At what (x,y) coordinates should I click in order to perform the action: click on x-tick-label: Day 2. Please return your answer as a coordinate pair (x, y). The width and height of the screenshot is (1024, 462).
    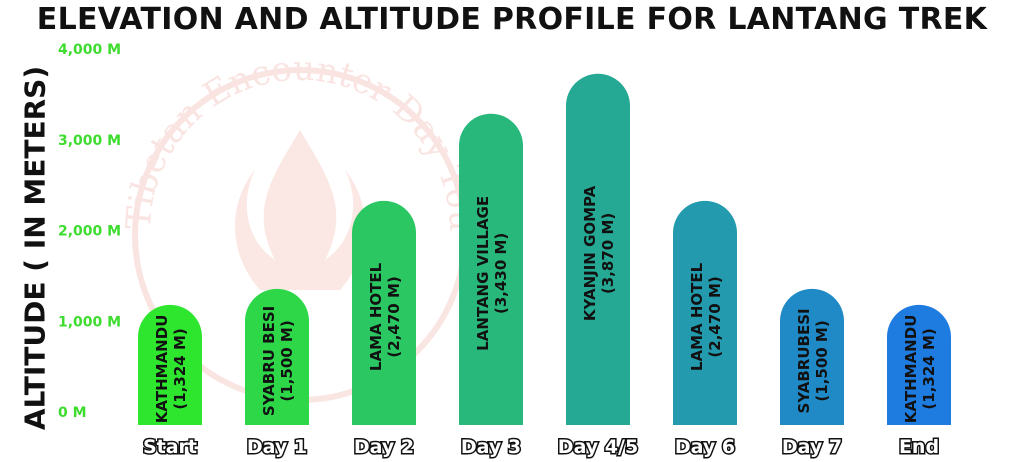
    Looking at the image, I should click on (384, 447).